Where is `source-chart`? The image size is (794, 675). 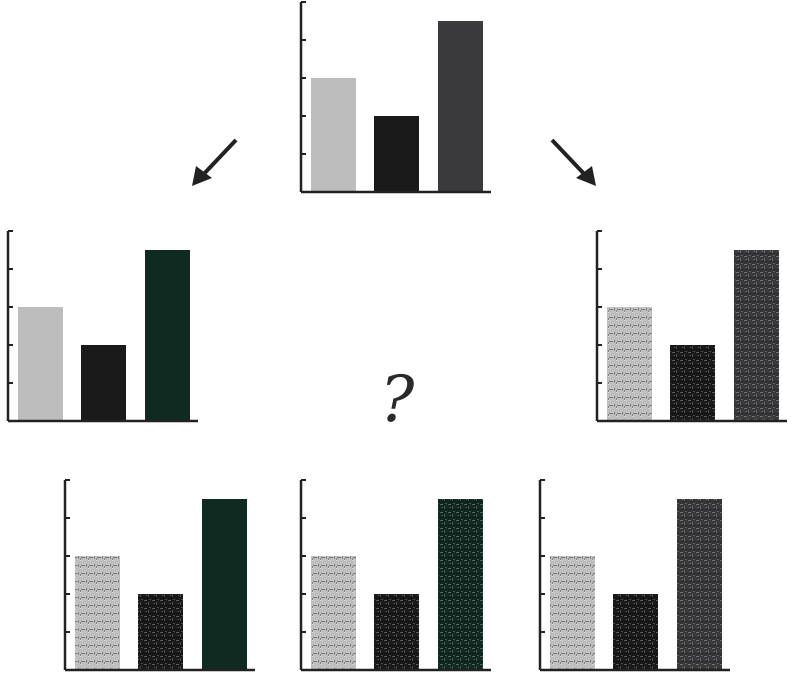
source-chart is located at coordinates (395, 97).